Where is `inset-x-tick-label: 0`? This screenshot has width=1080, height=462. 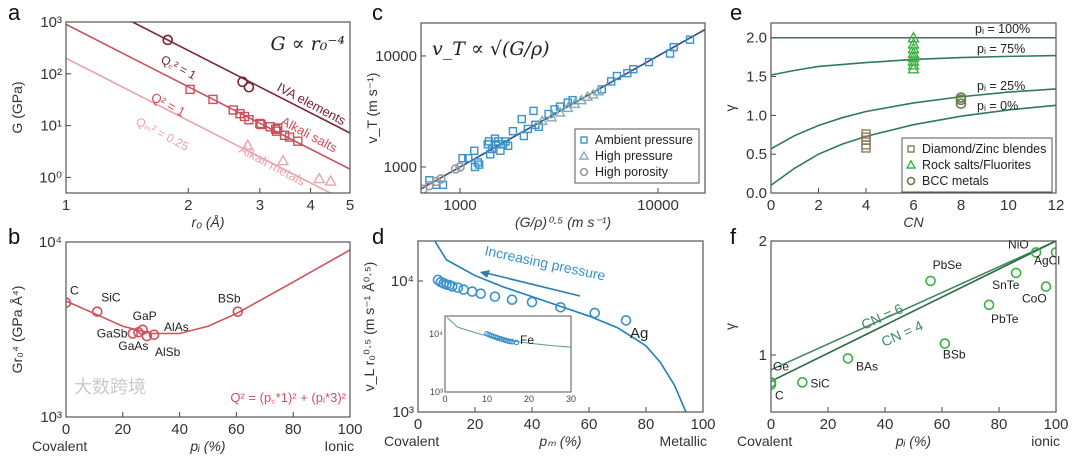
inset-x-tick-label: 0 is located at coordinates (444, 399).